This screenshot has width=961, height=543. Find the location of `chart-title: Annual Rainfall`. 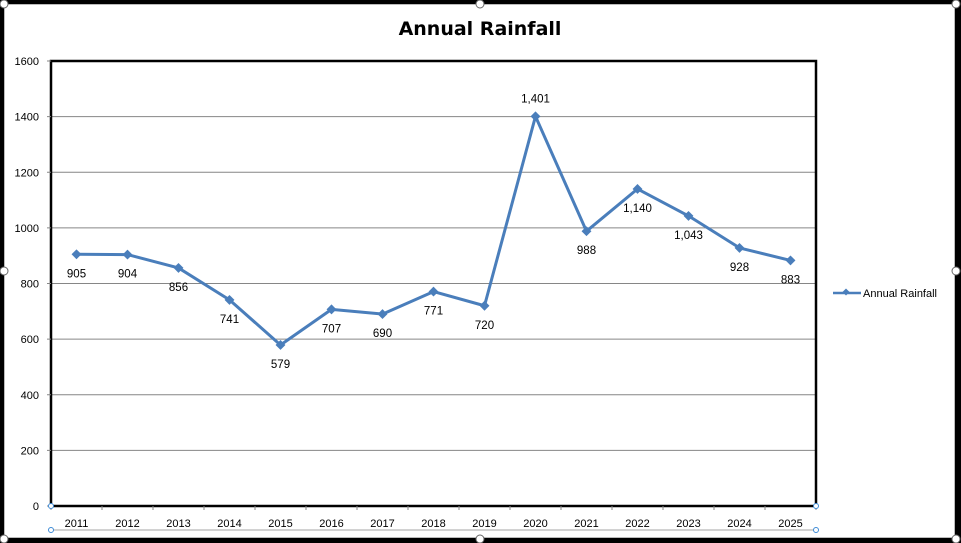

chart-title: Annual Rainfall is located at coordinates (480, 29).